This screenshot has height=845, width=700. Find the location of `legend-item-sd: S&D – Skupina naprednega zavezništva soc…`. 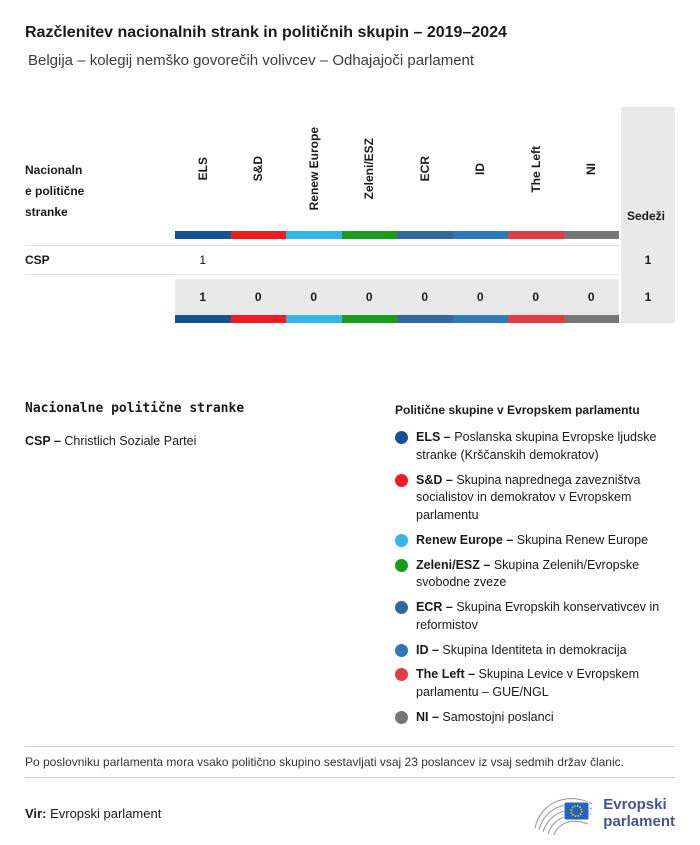

legend-item-sd: S&D – Skupina naprednega zavezništva soc… is located at coordinates (535, 498).